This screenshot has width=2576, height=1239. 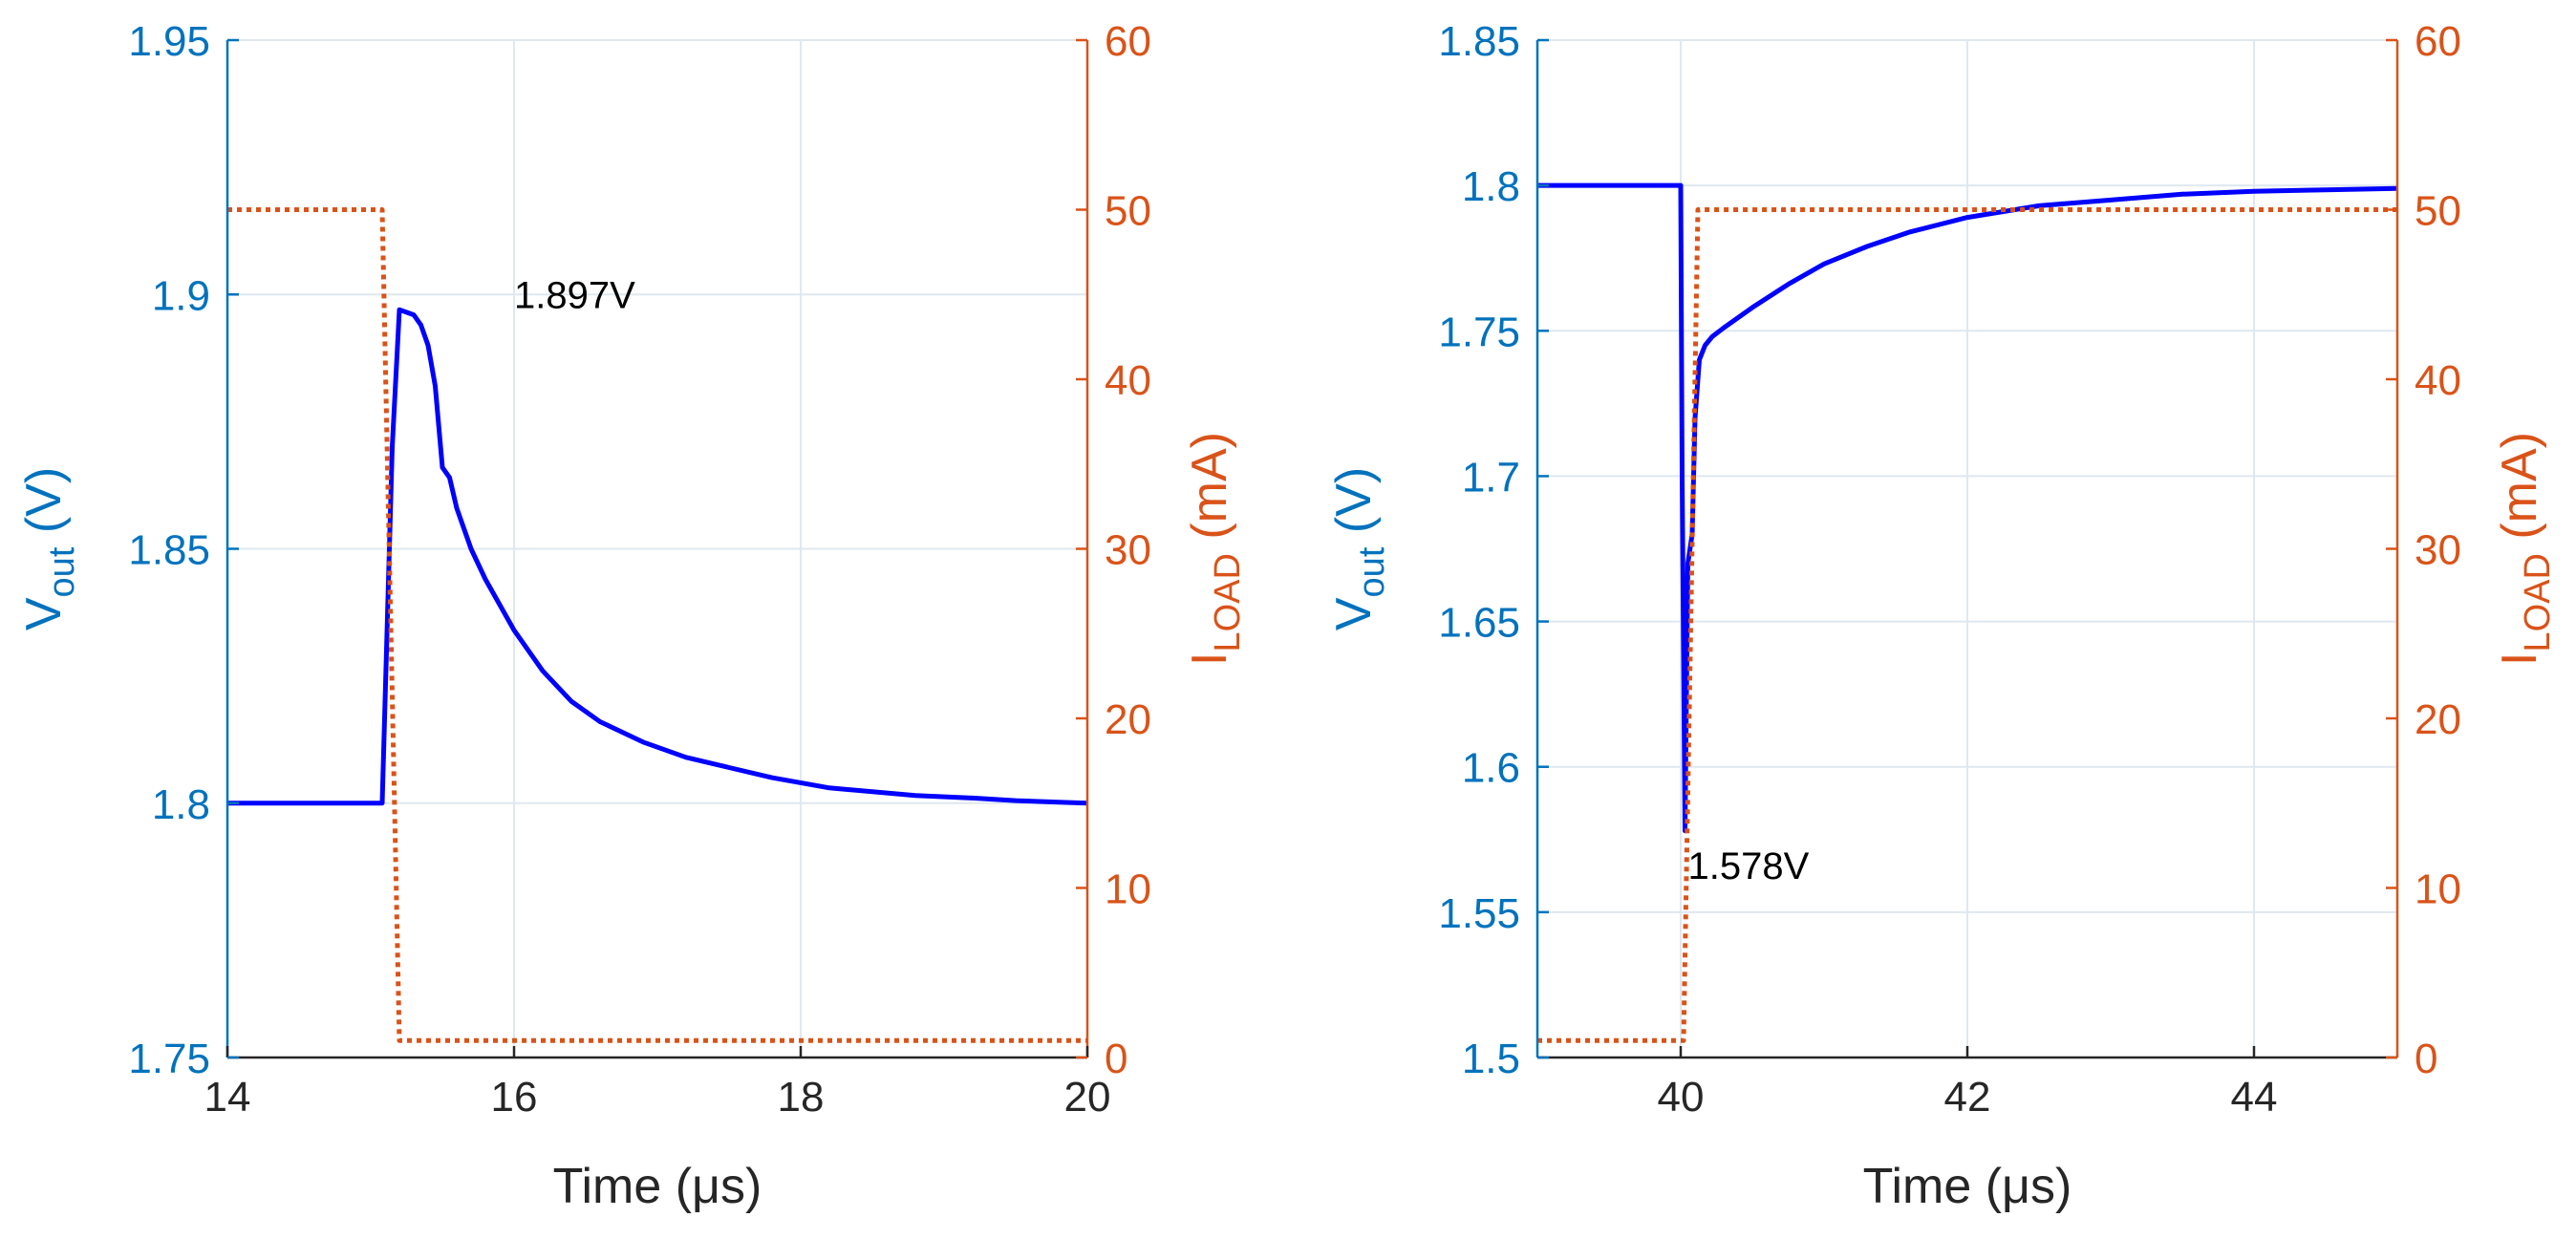 What do you see at coordinates (227, 1097) in the screenshot?
I see `x-tick-label: 14` at bounding box center [227, 1097].